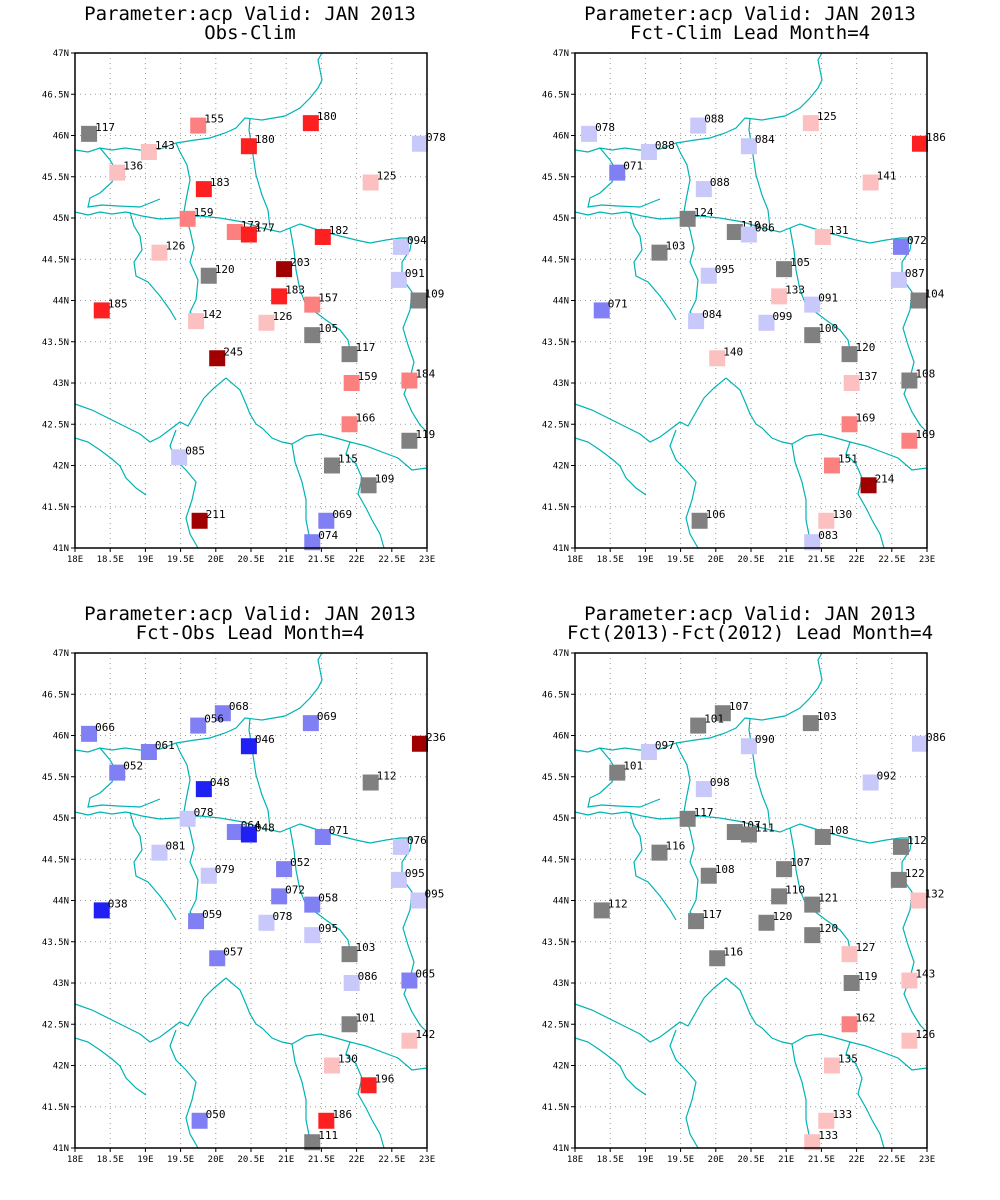  What do you see at coordinates (561, 984) in the screenshot?
I see `y-tick-label: 43N` at bounding box center [561, 984].